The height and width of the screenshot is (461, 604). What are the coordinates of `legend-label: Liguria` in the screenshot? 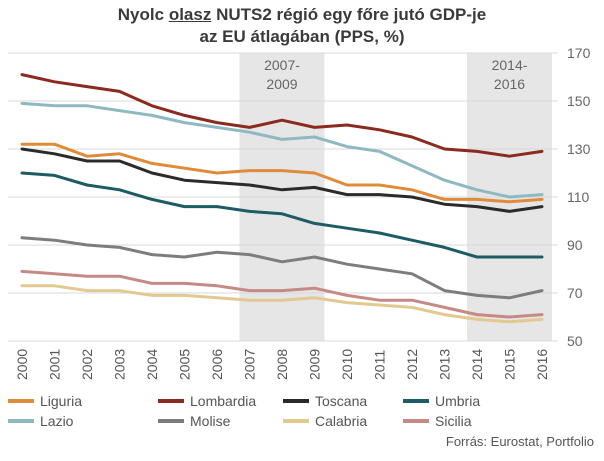 It's located at (61, 401).